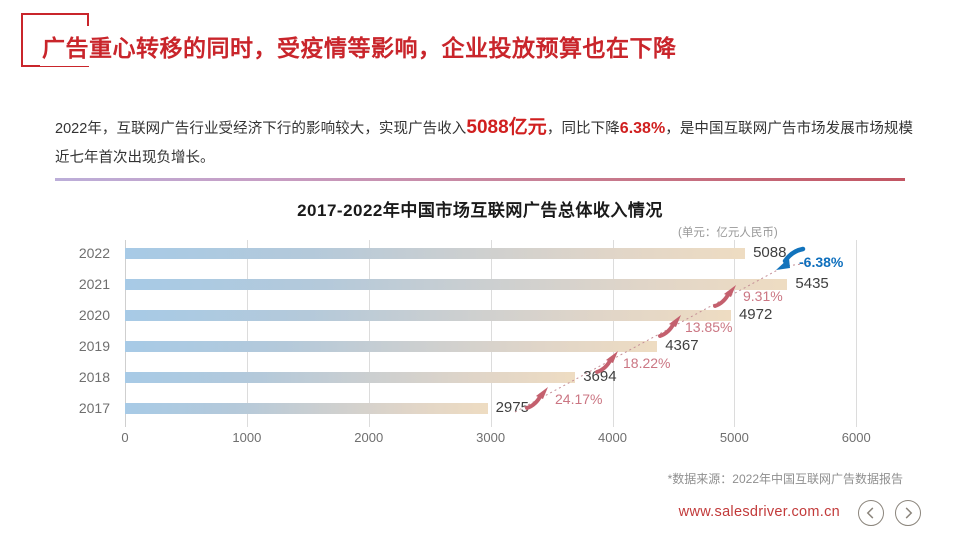  Describe the element at coordinates (491, 437) in the screenshot. I see `x-axis-tick: 3000` at that location.